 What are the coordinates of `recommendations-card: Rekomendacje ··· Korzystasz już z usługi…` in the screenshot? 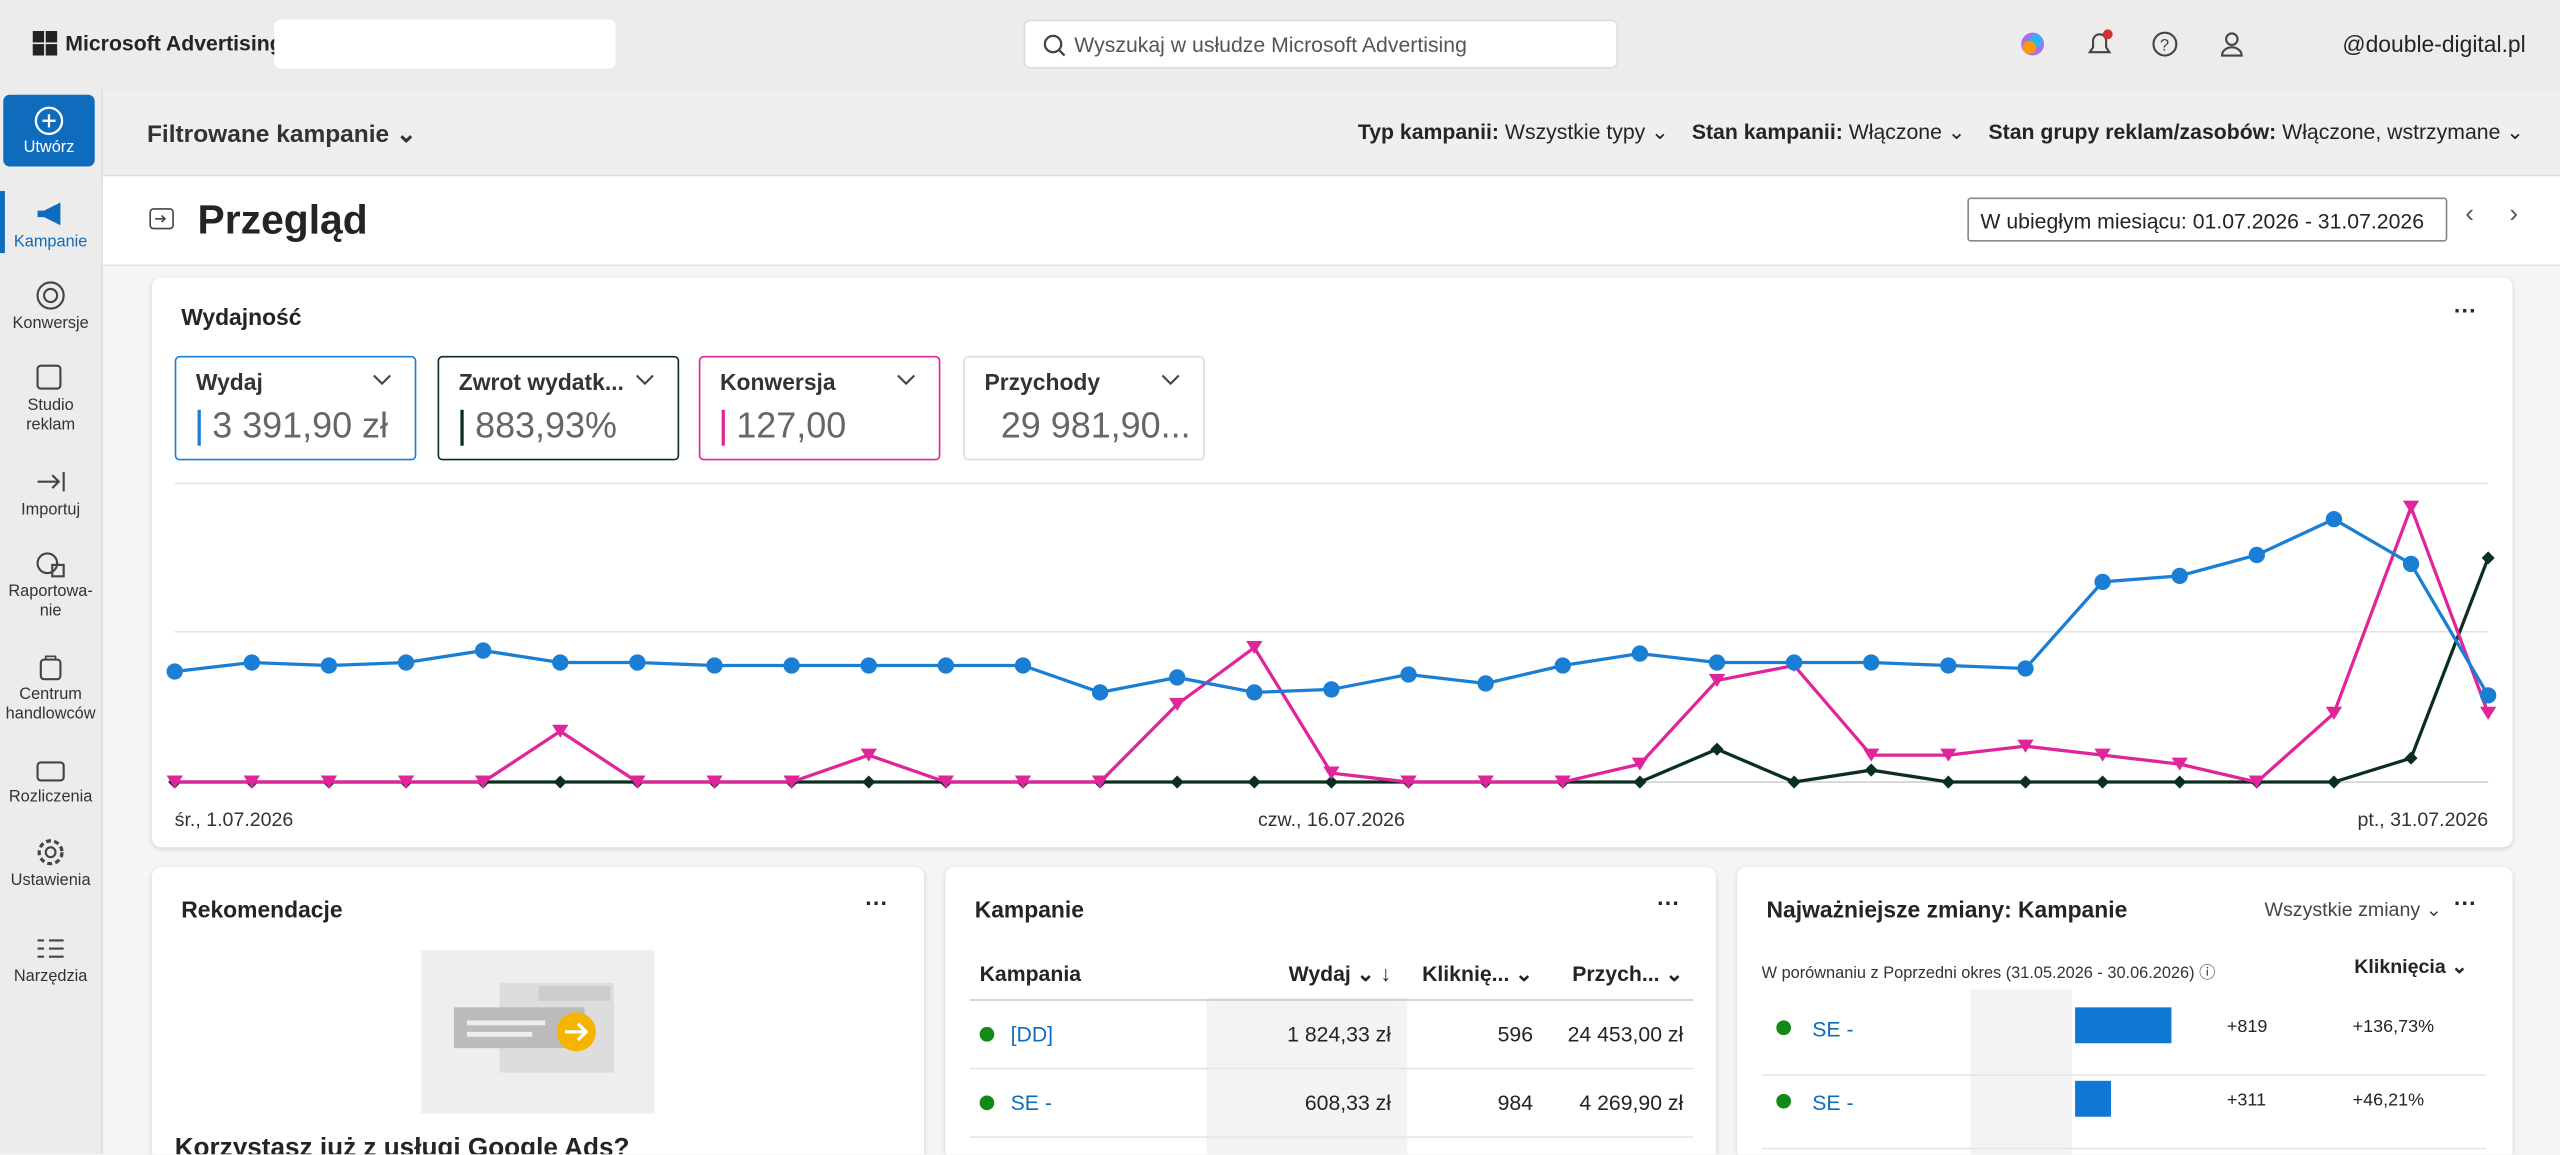 It's located at (538, 1010).